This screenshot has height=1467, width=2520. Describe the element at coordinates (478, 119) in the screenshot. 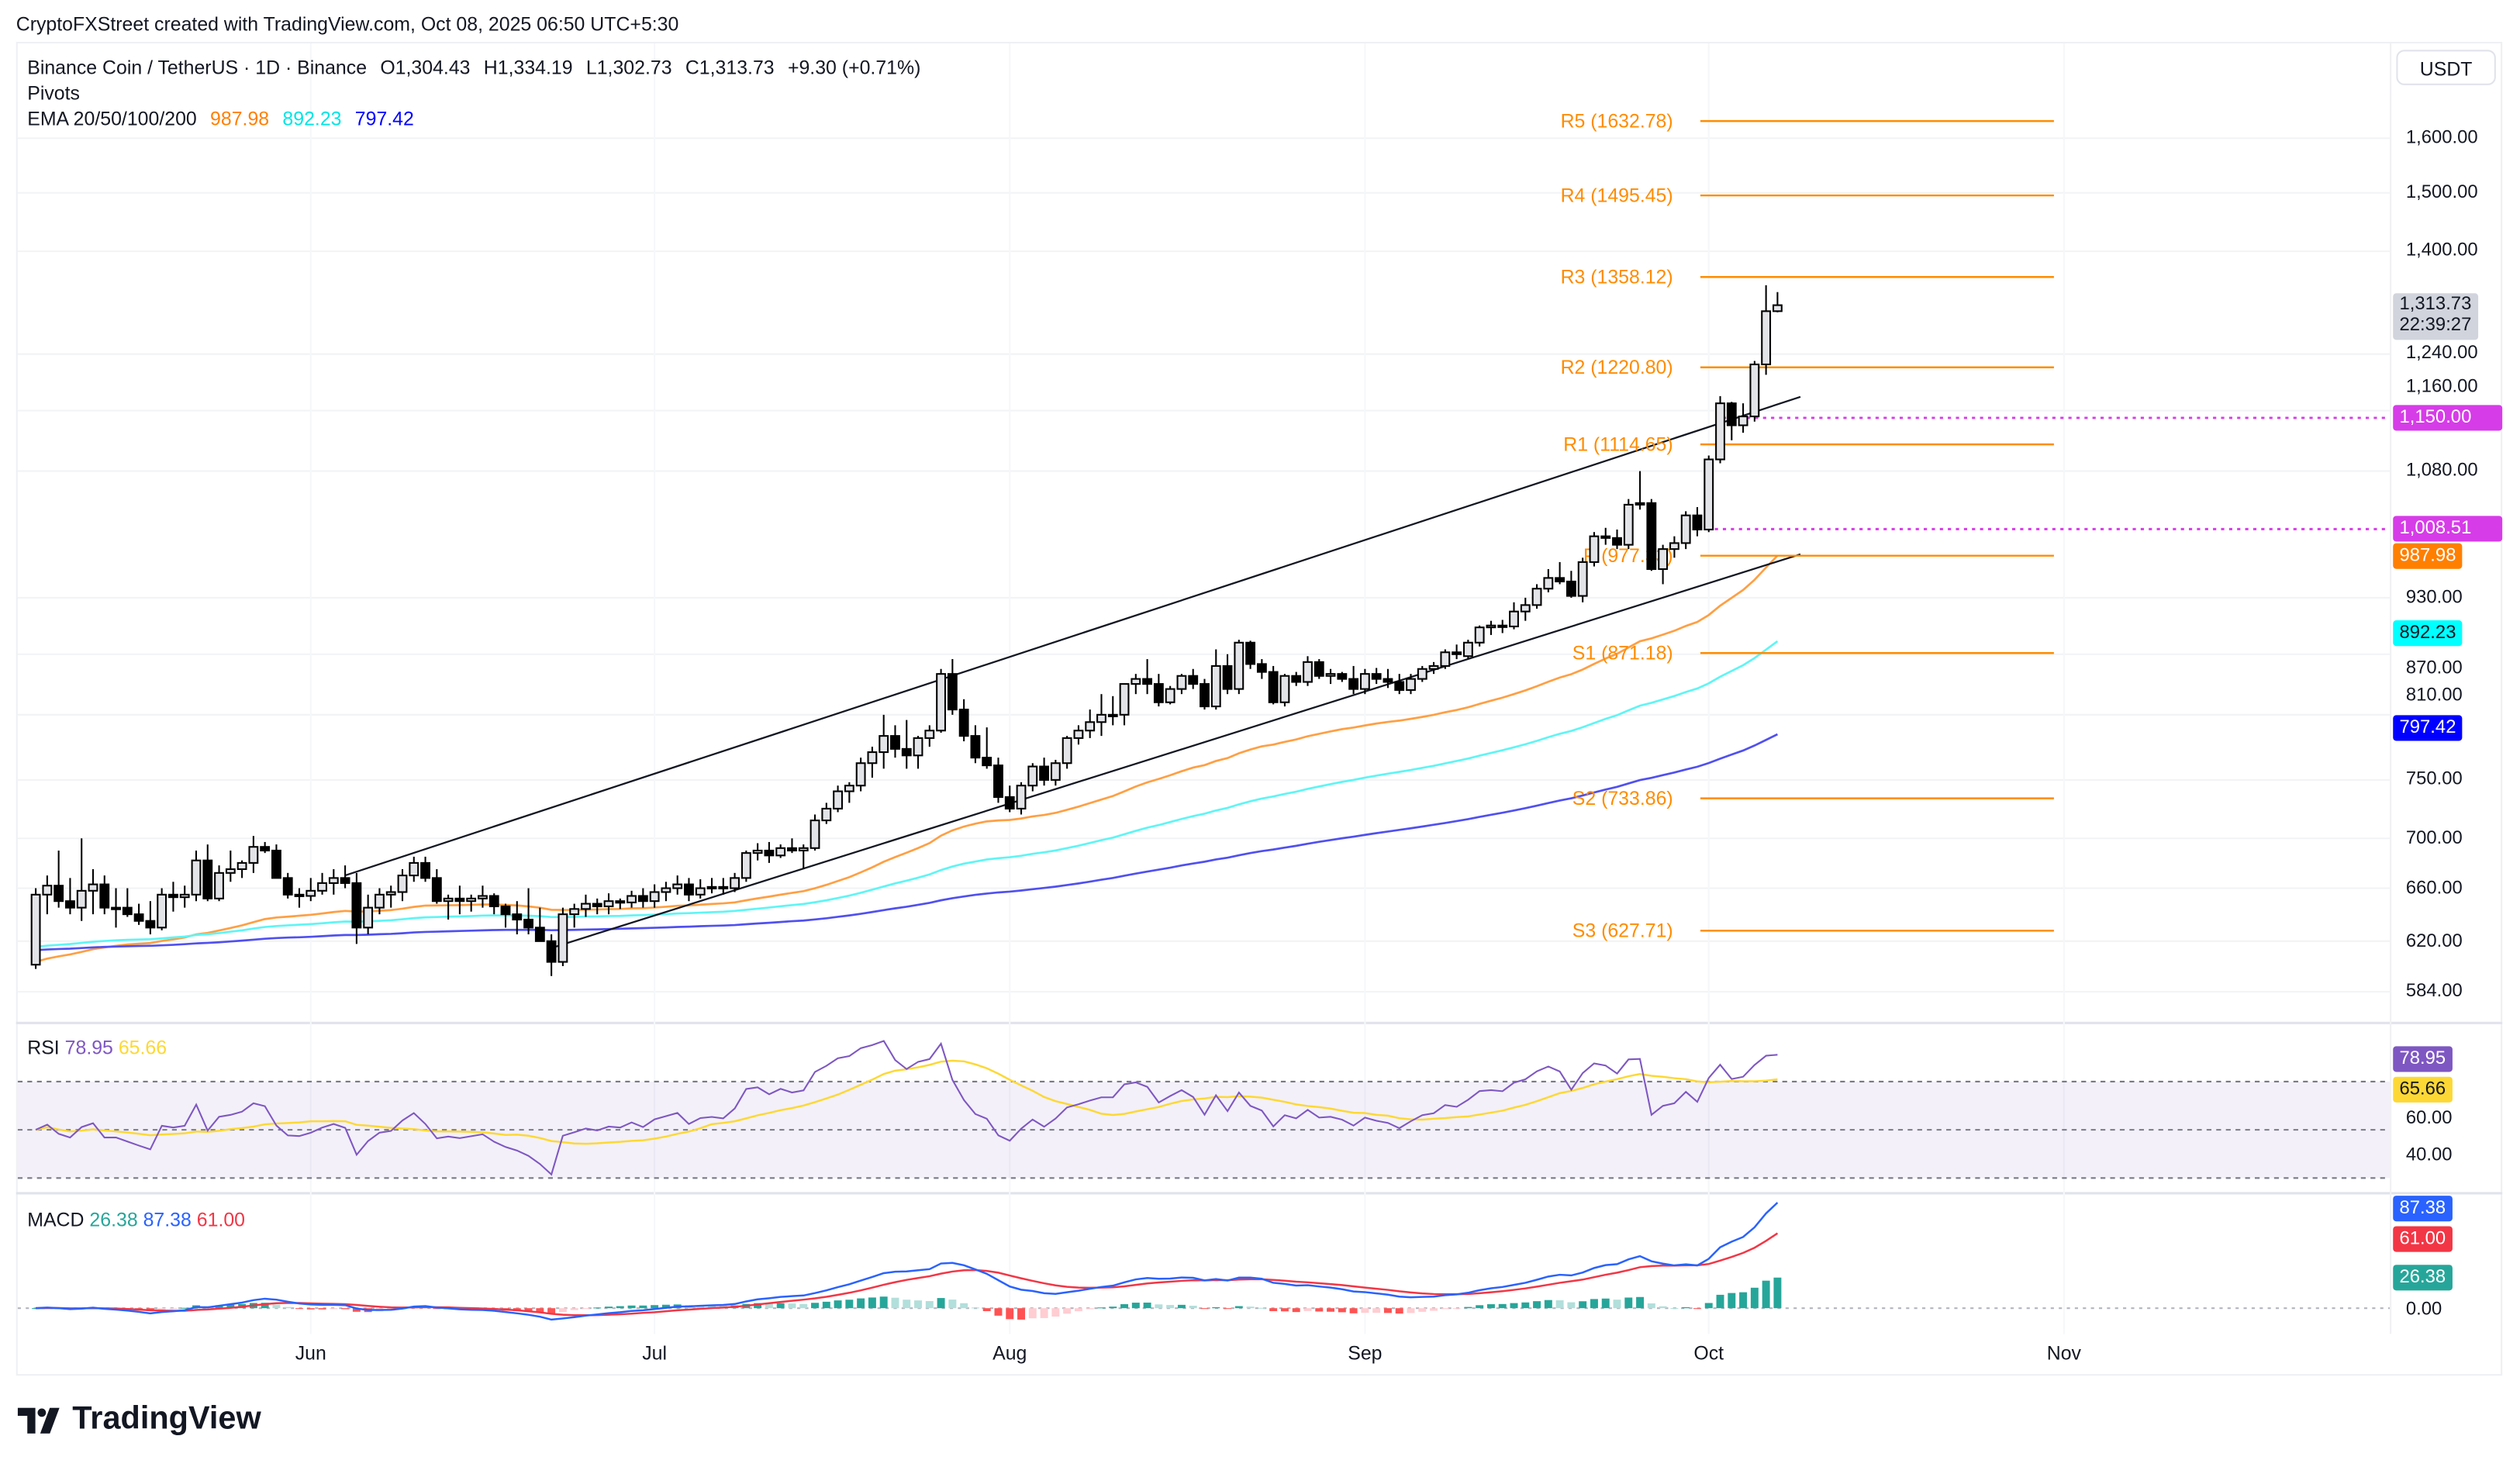

I see `ema-indicator-row: EMA 20/50/100/200 987.98 892.23 797.42` at that location.